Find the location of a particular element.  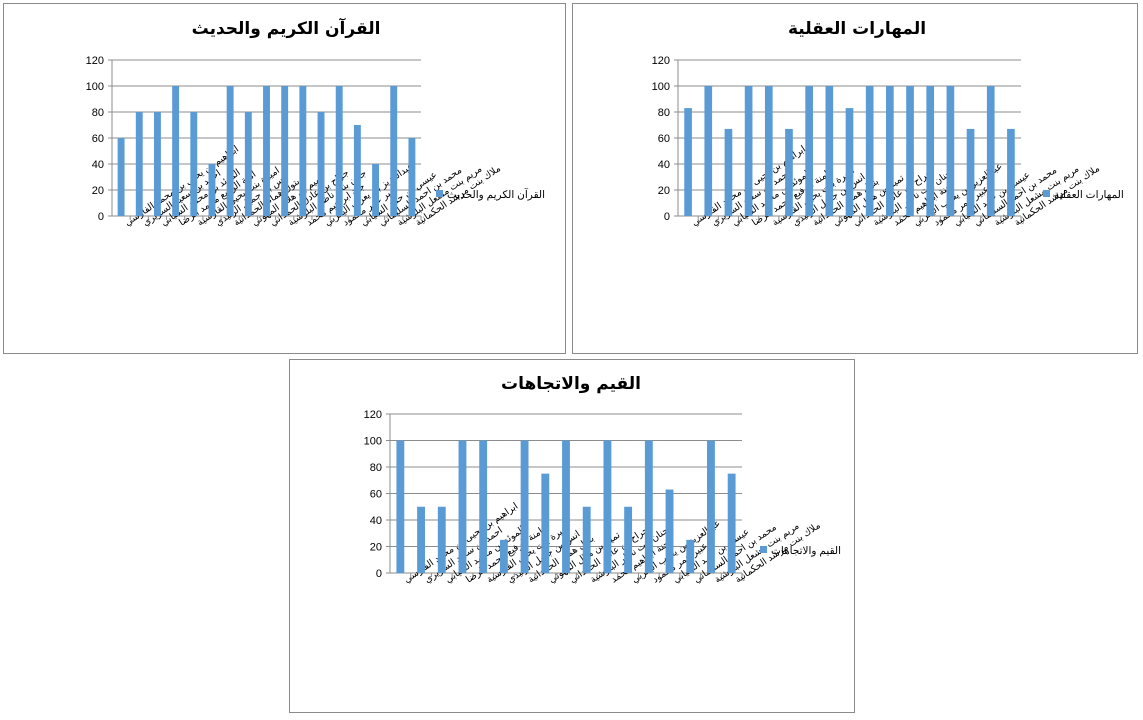

chart-title: القرآن الكريم والحديث is located at coordinates (286, 28).